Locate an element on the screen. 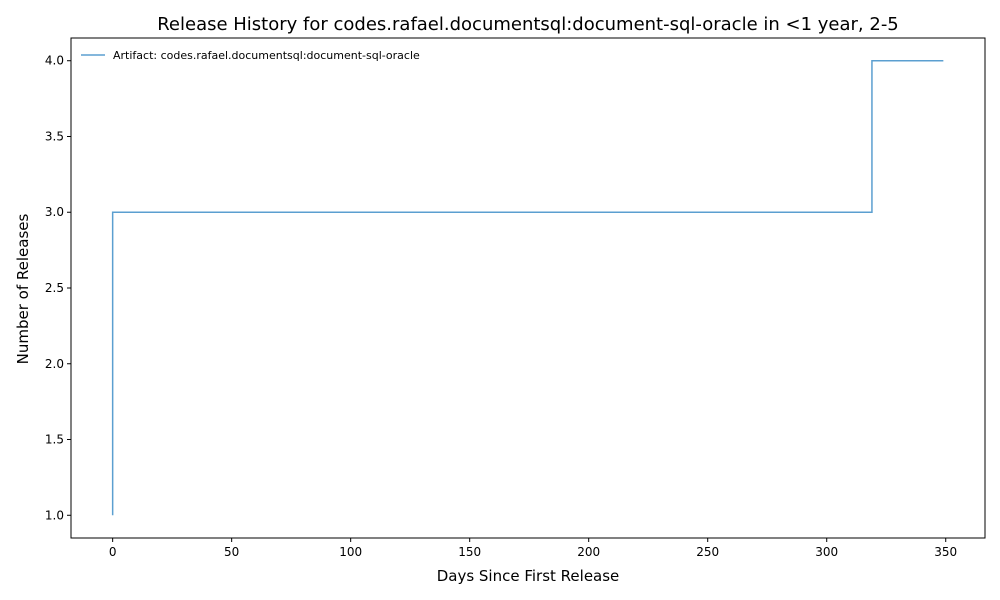  y-tick-label: 3.5 is located at coordinates (54, 136).